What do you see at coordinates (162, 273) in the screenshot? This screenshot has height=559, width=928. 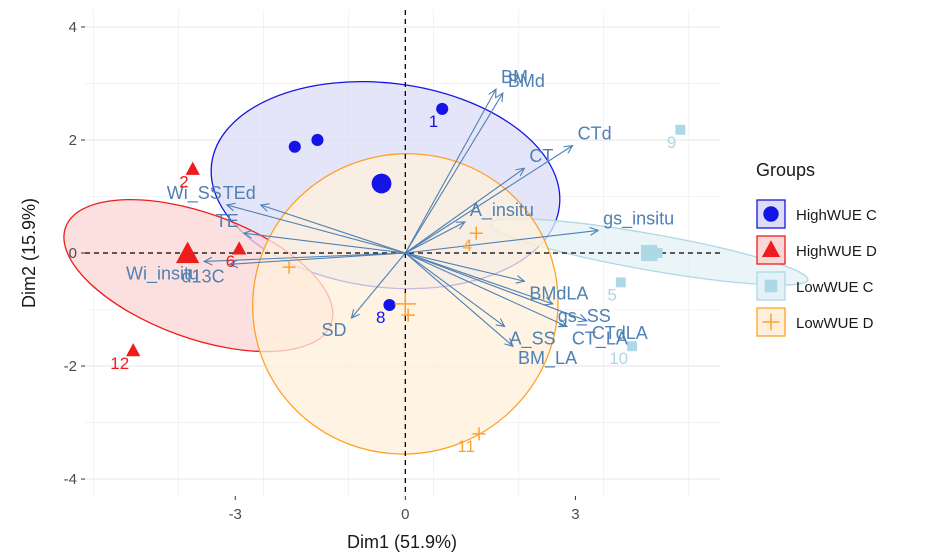 I see `variable-label-wi_insitu: Wi_insitu` at bounding box center [162, 273].